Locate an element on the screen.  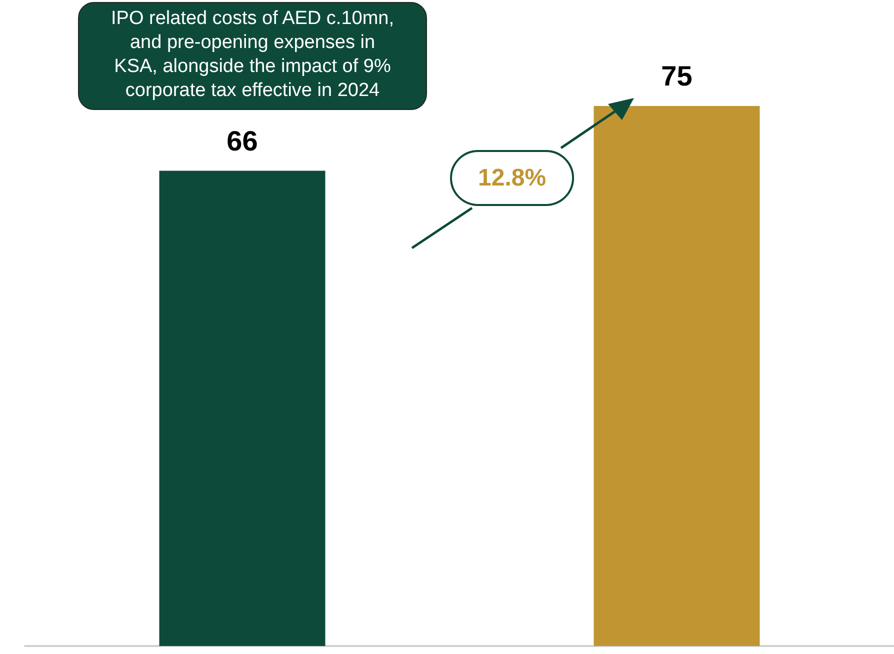
annotation: 12.8% is located at coordinates (512, 178).